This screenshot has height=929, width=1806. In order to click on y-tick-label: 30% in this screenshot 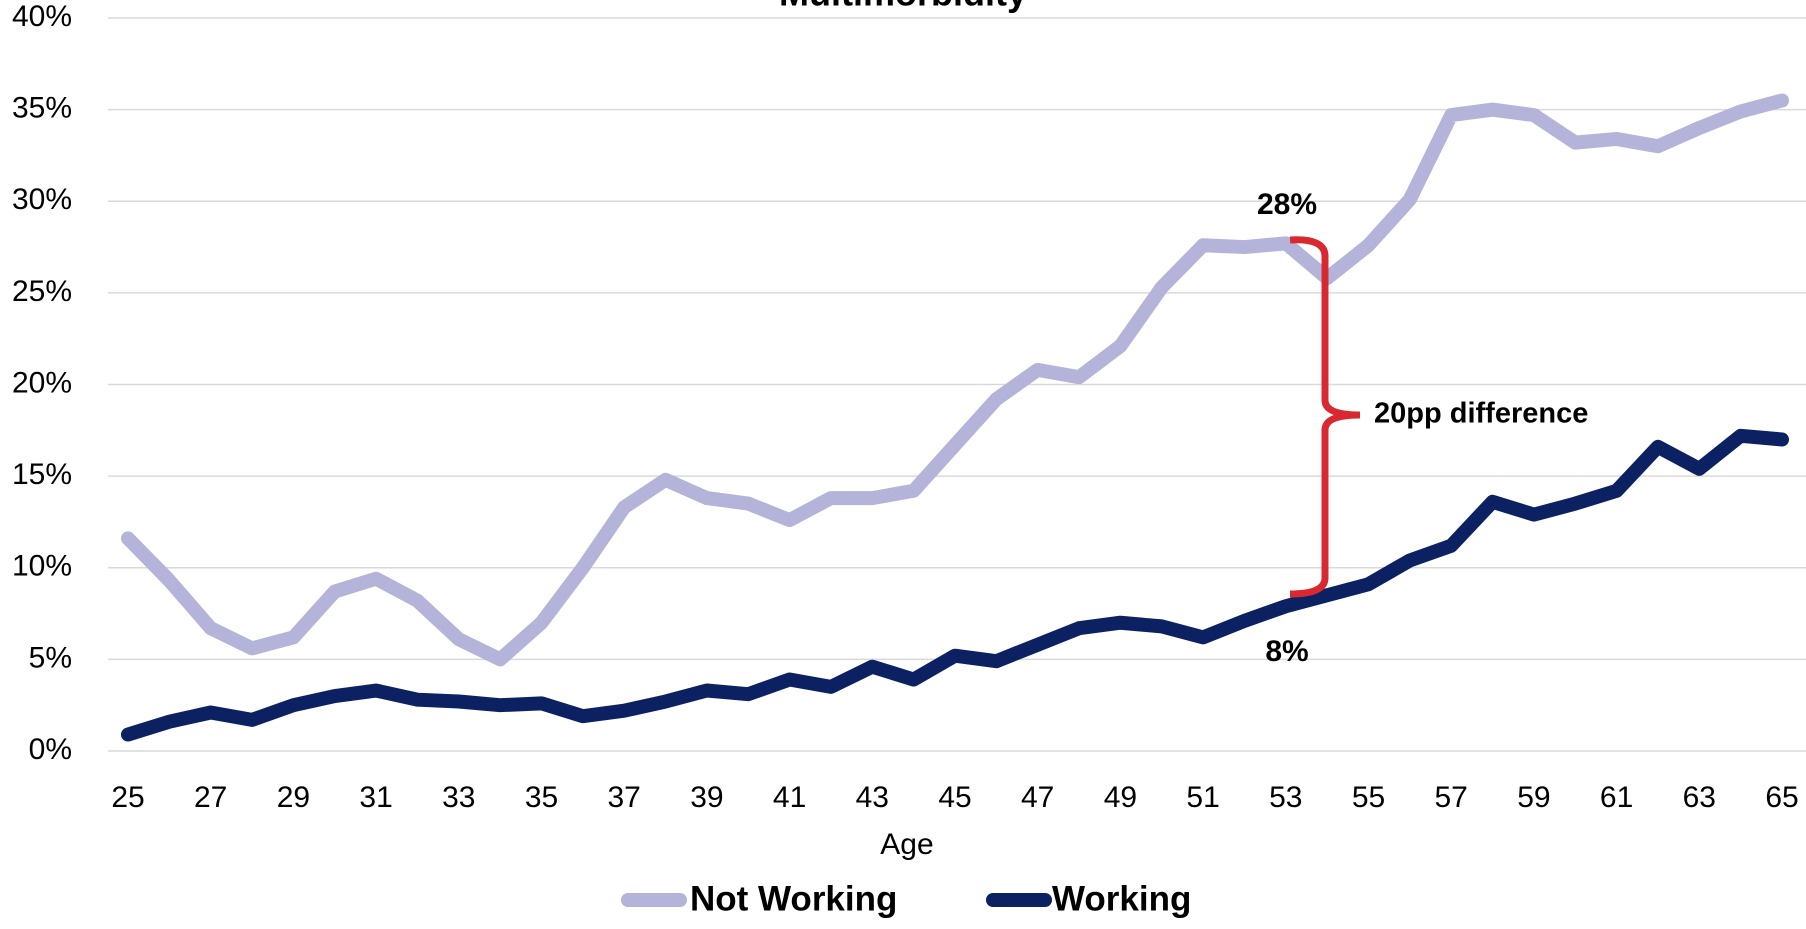, I will do `click(42, 199)`.